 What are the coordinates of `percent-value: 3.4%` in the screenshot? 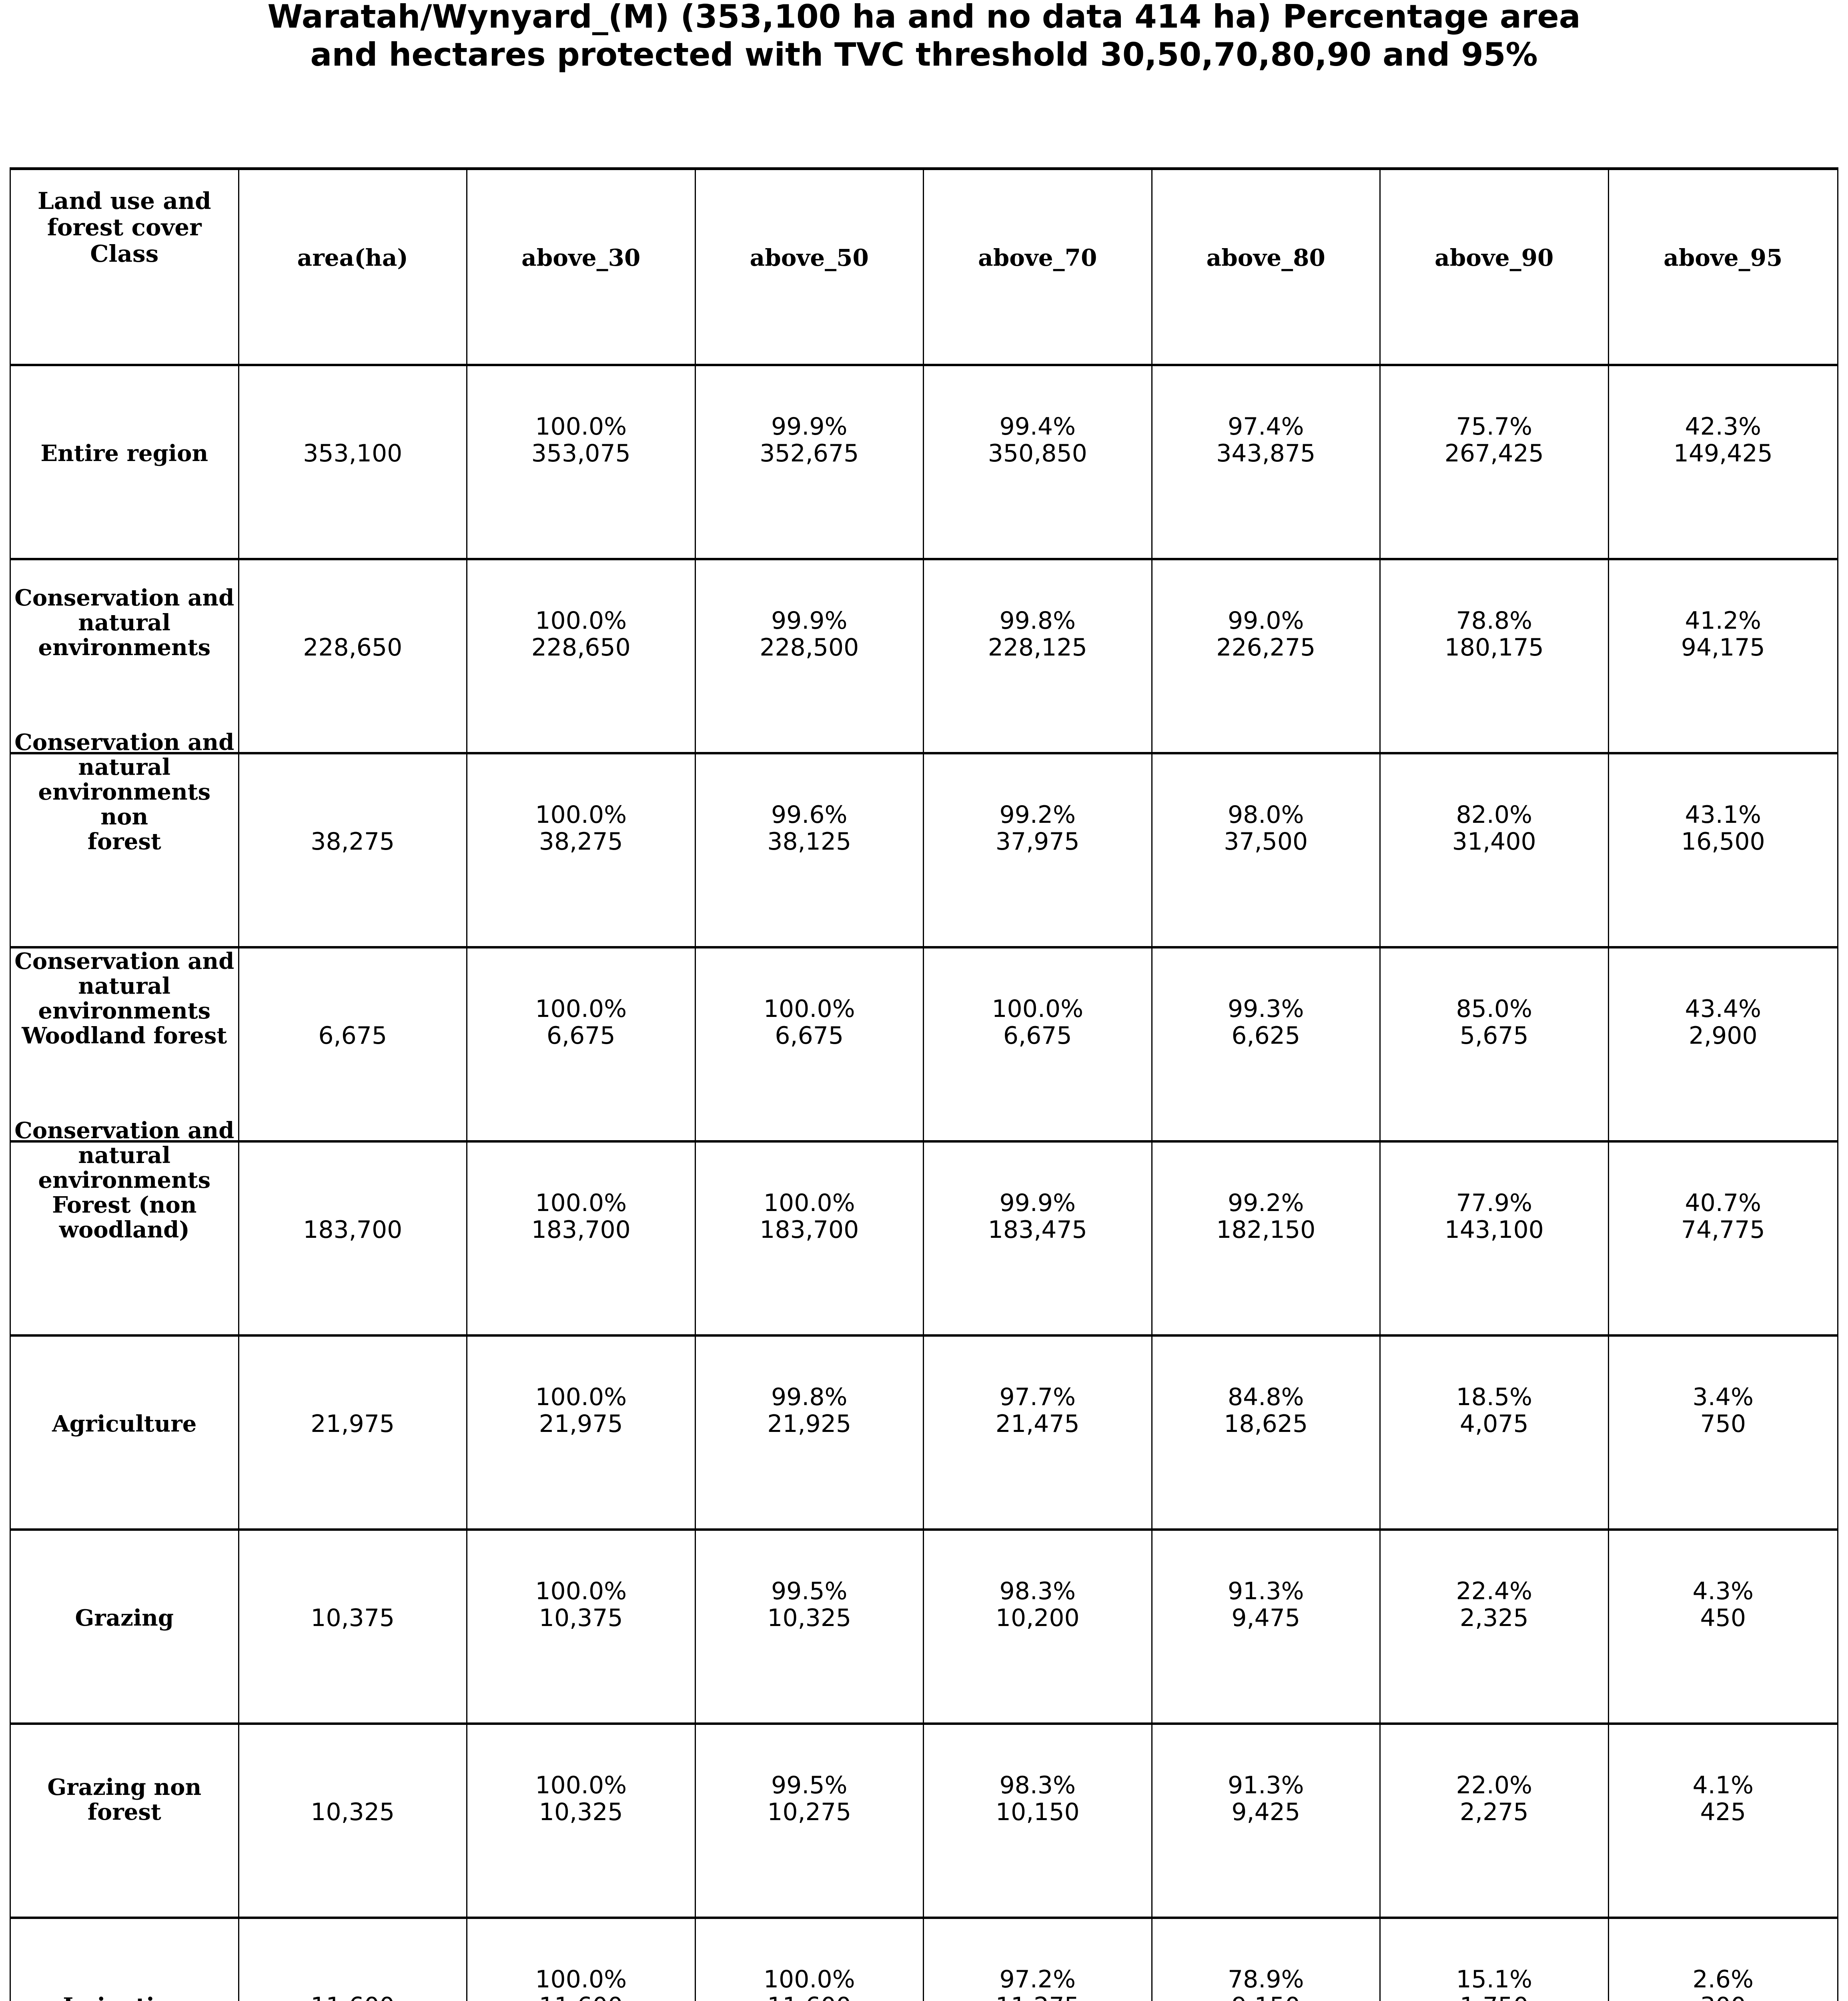 It's located at (1723, 1397).